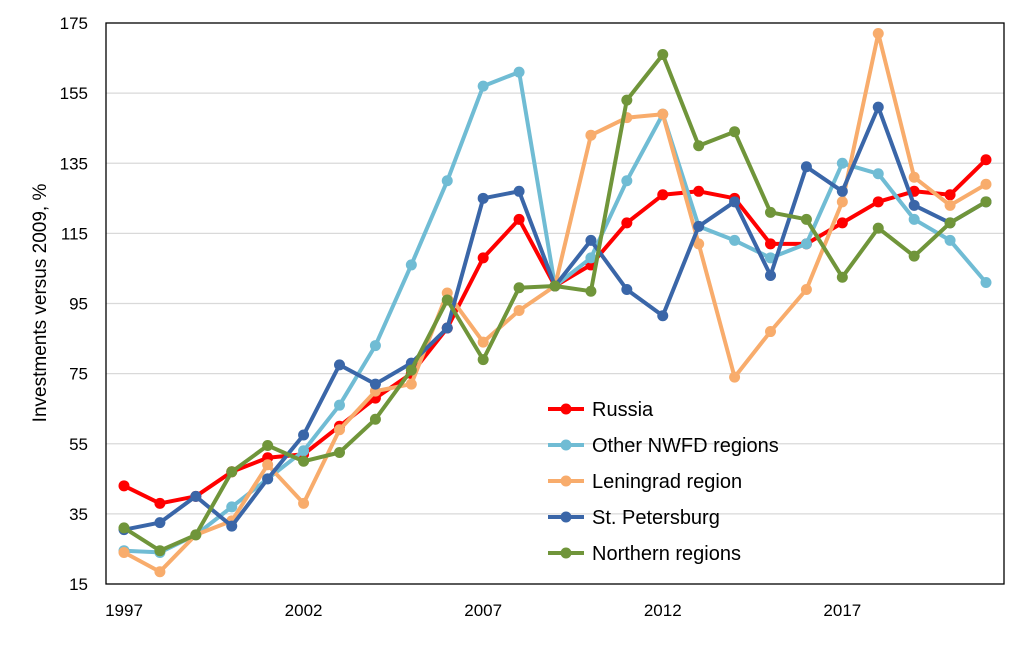 The height and width of the screenshot is (651, 1024). I want to click on legend-item: Leningrad region, so click(645, 482).